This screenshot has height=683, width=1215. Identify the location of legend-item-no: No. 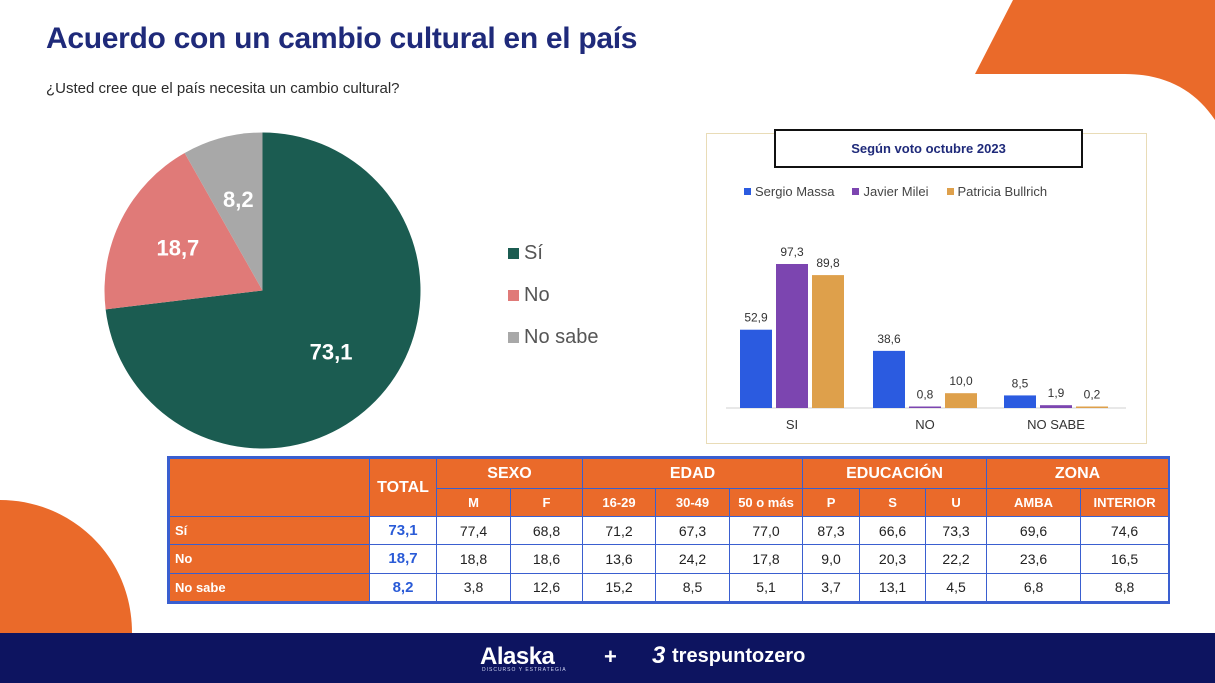
(553, 295).